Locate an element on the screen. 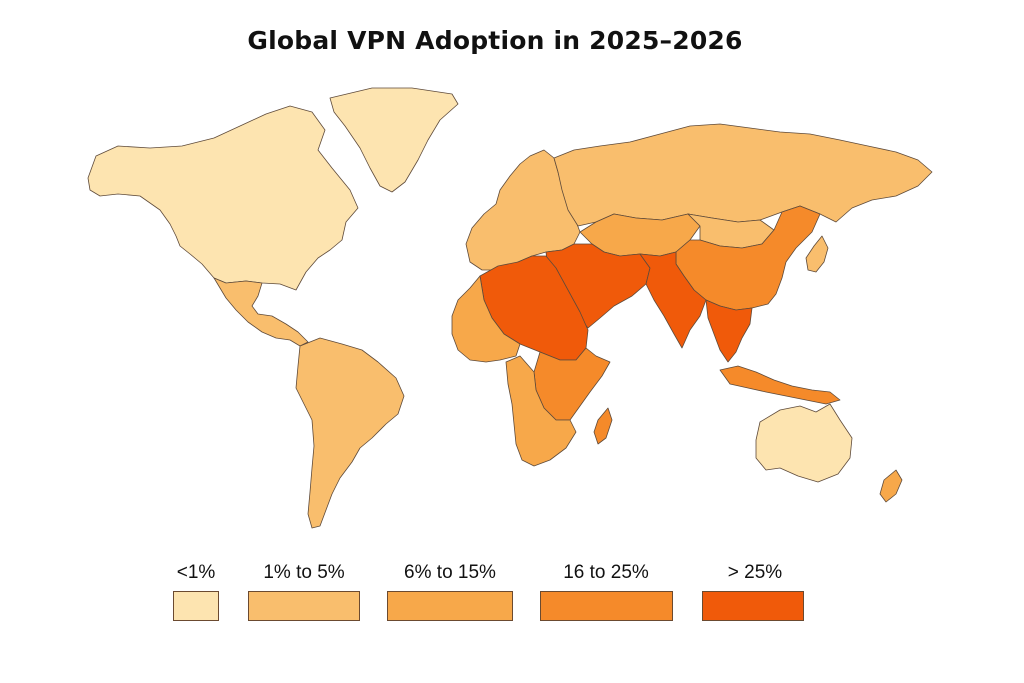 The image size is (1024, 683). region-indonesia is located at coordinates (780, 385).